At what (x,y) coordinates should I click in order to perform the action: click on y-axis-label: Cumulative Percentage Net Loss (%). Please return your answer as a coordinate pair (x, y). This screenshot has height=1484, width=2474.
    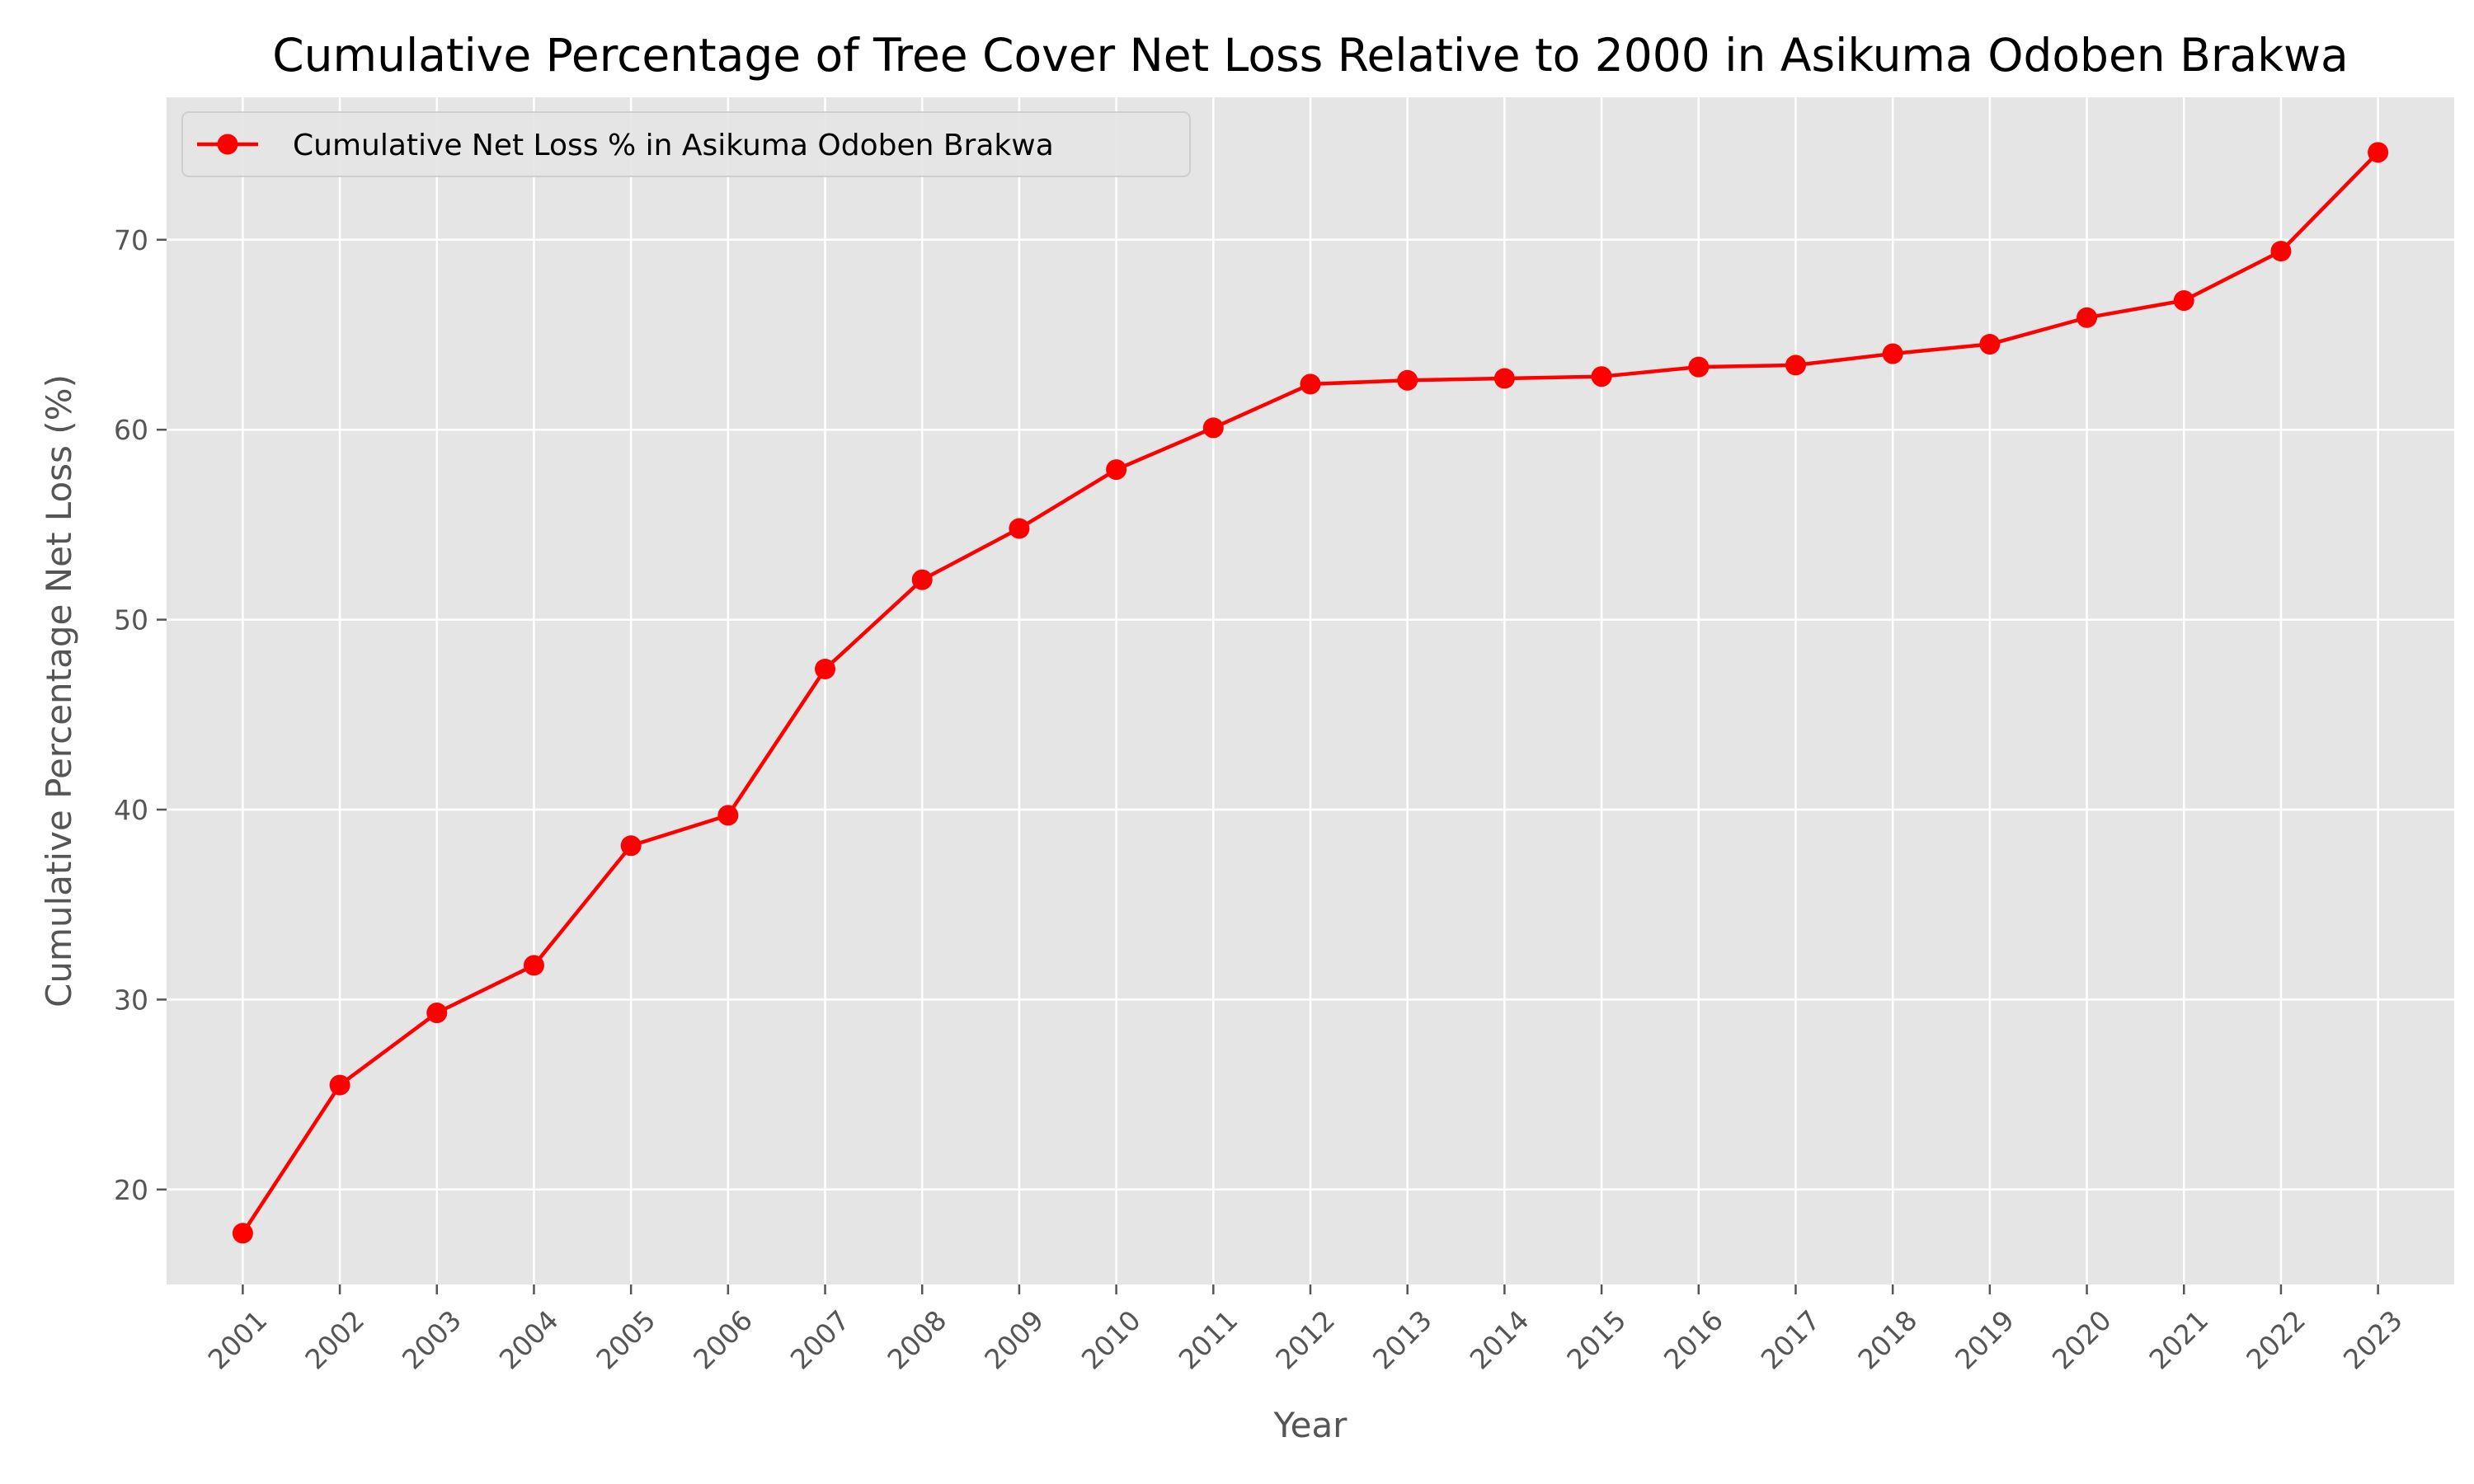
    Looking at the image, I should click on (59, 690).